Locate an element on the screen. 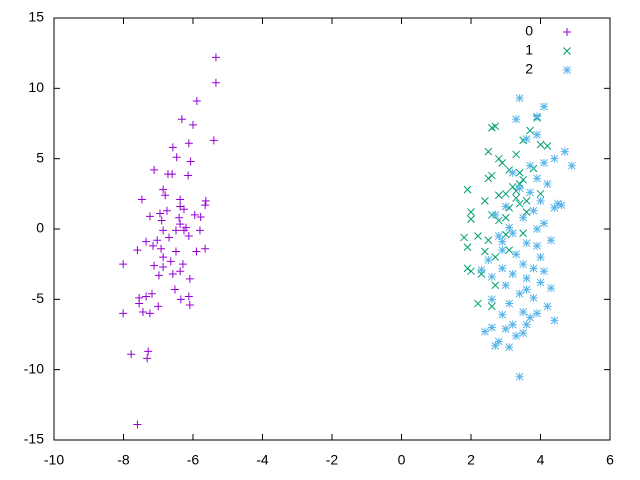 The height and width of the screenshot is (480, 640). x-tick-label: 2 is located at coordinates (471, 460).